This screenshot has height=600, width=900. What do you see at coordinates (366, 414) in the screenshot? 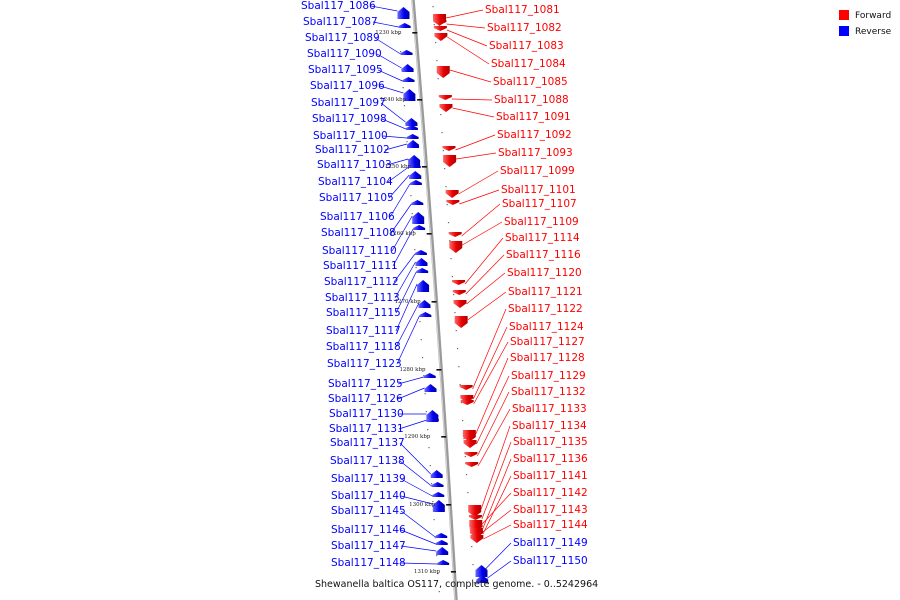
I see `reverse-gene-label: Sbal117_1130` at bounding box center [366, 414].